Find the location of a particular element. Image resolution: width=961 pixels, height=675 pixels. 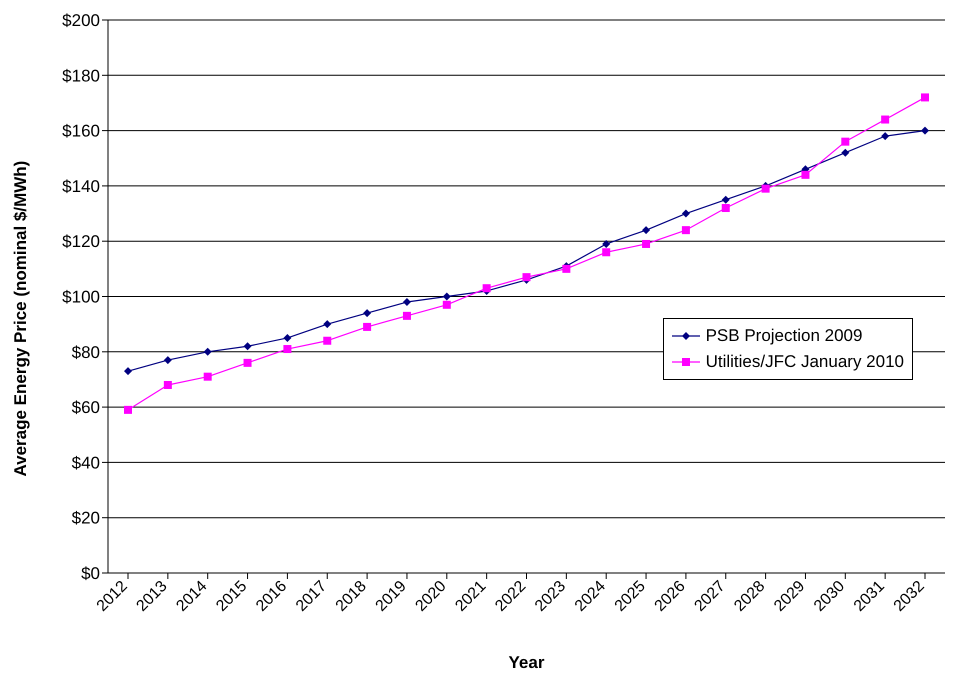

y-tick-label: $160 is located at coordinates (81, 131).